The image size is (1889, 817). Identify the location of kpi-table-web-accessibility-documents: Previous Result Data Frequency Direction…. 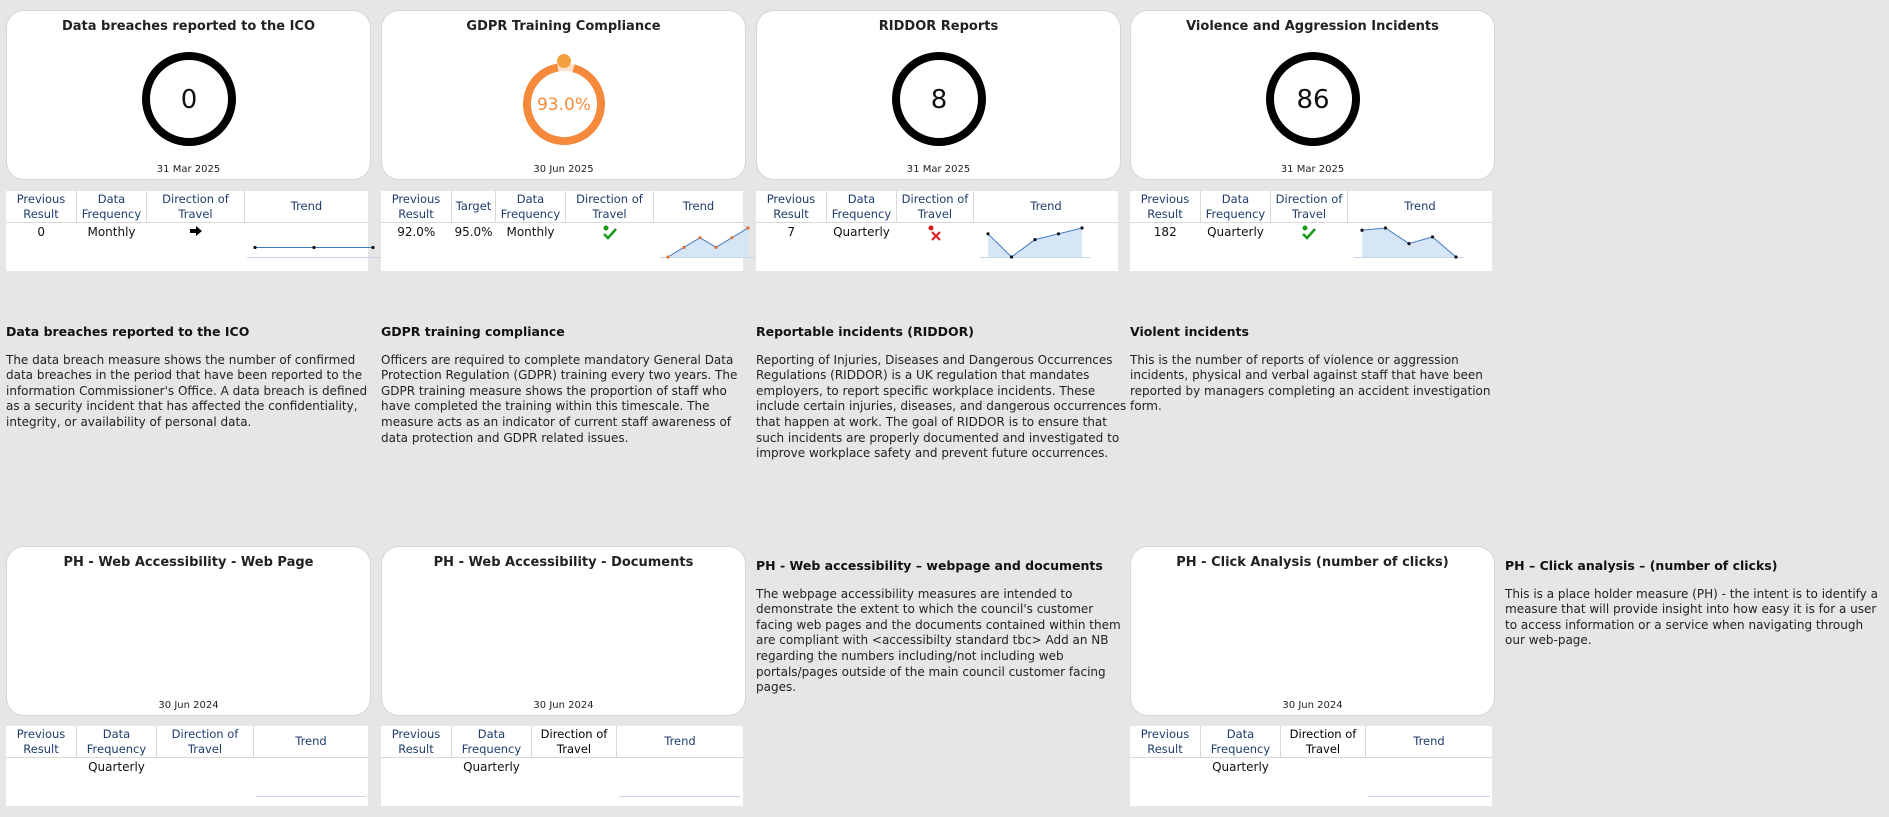
(562, 766).